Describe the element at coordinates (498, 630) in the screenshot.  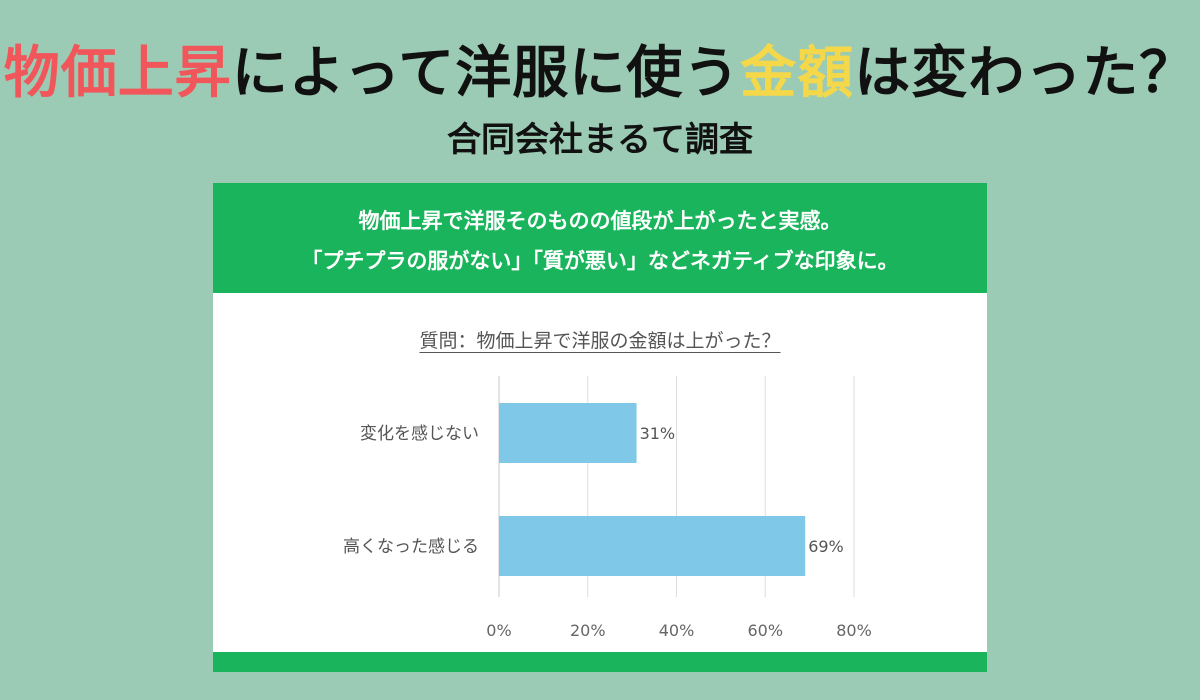
I see `x-tick-label: 0%` at that location.